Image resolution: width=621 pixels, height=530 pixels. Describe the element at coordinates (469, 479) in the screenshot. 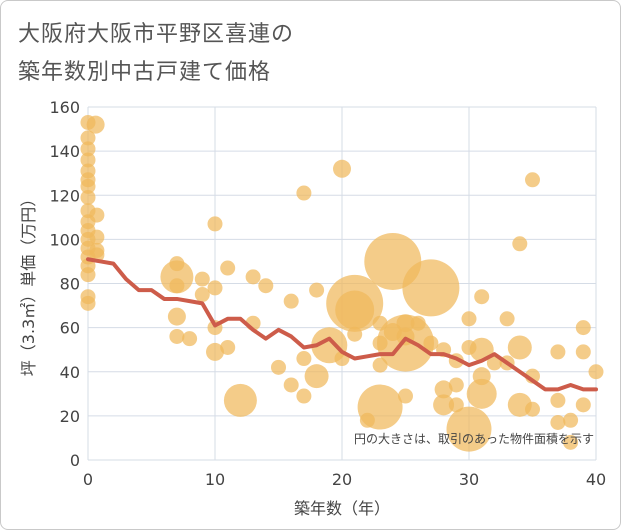

I see `x-tick-label: 30` at that location.